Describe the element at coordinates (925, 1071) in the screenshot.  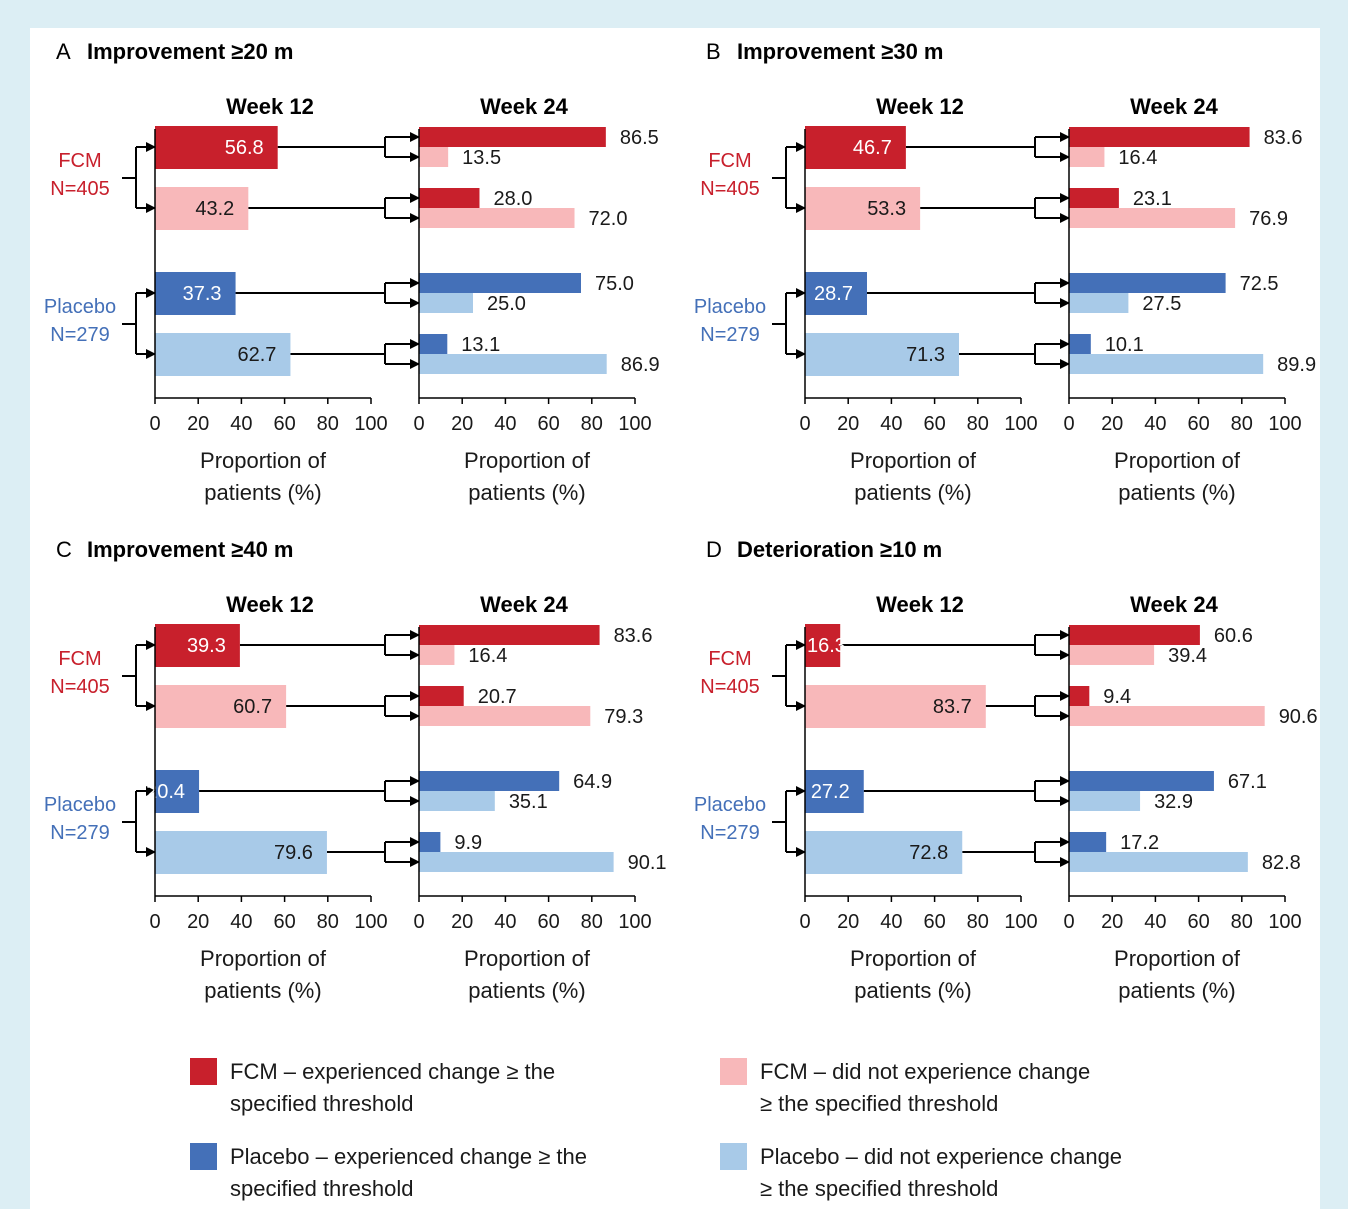
I see `legend-text-line1: FCM – did not experience change` at that location.